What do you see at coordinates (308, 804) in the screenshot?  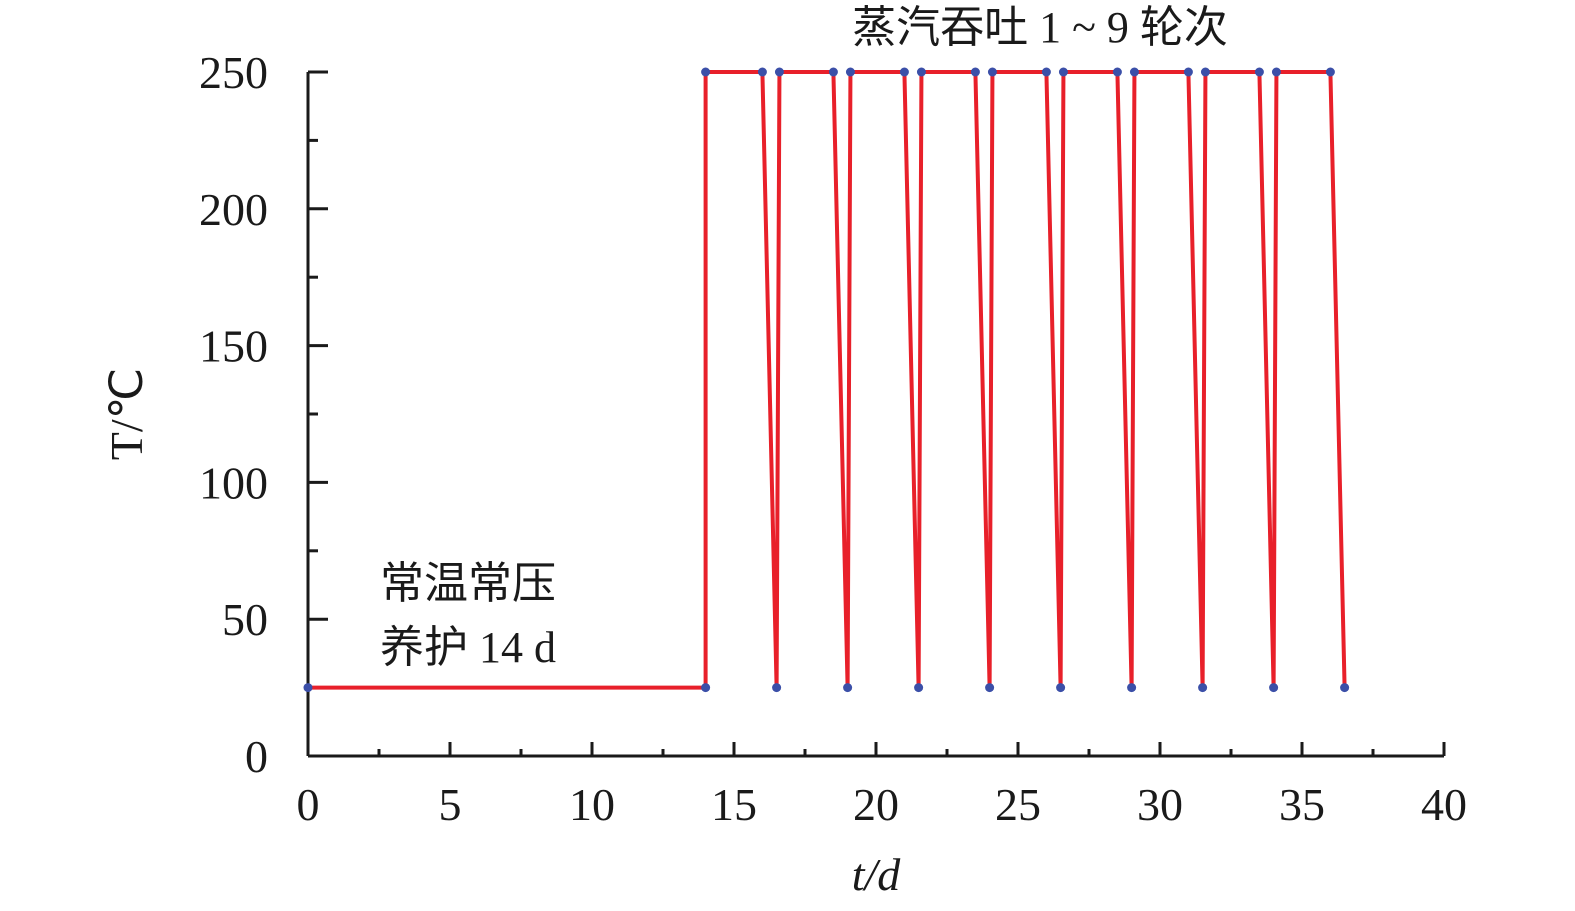 I see `x-tick-label: 0` at bounding box center [308, 804].